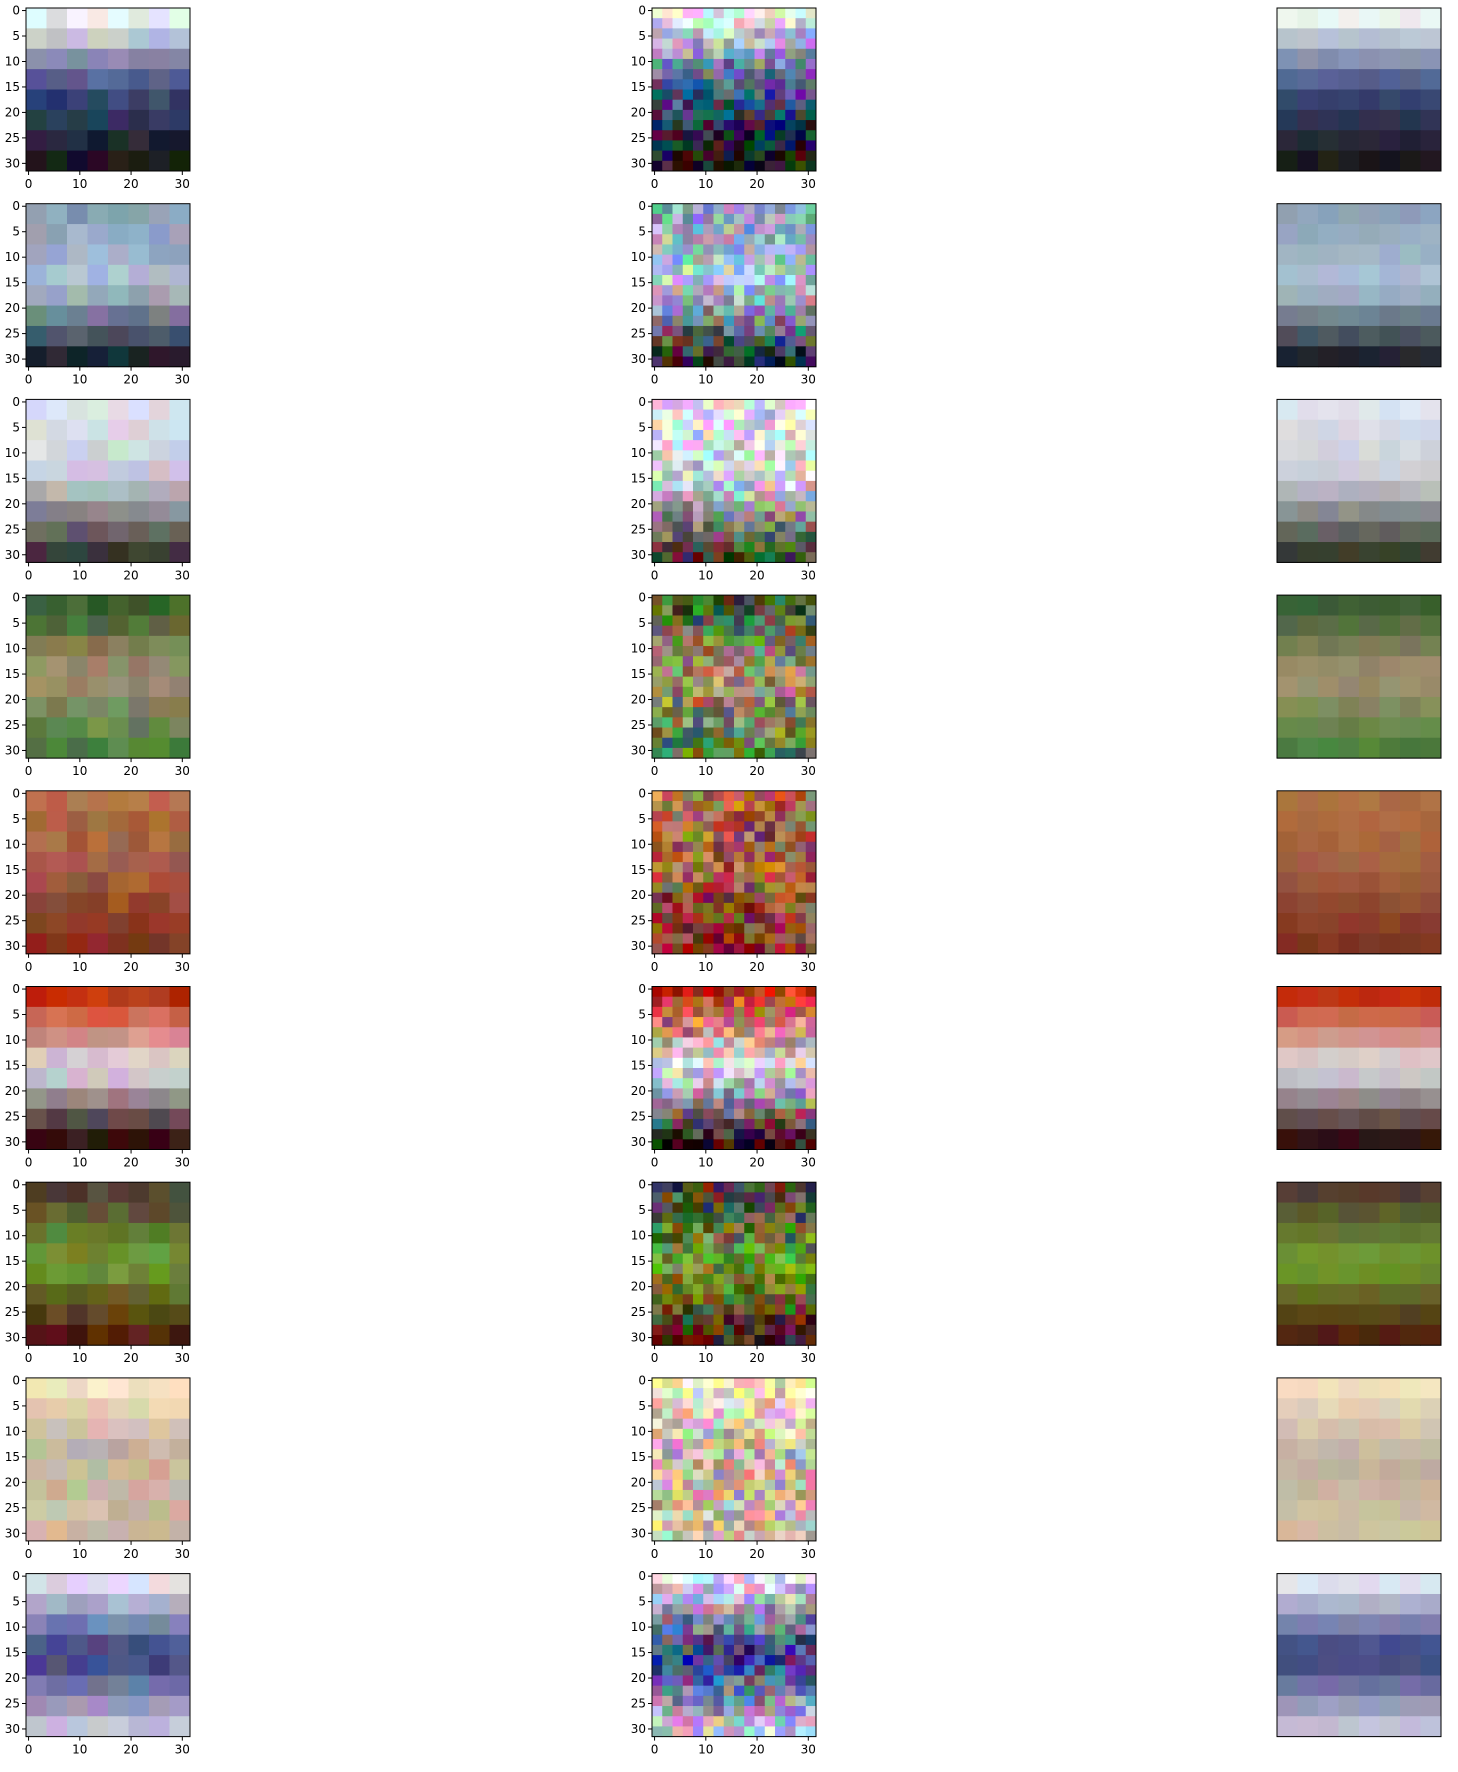 The height and width of the screenshot is (1772, 1458). I want to click on y-tick-label: 5, so click(16, 232).